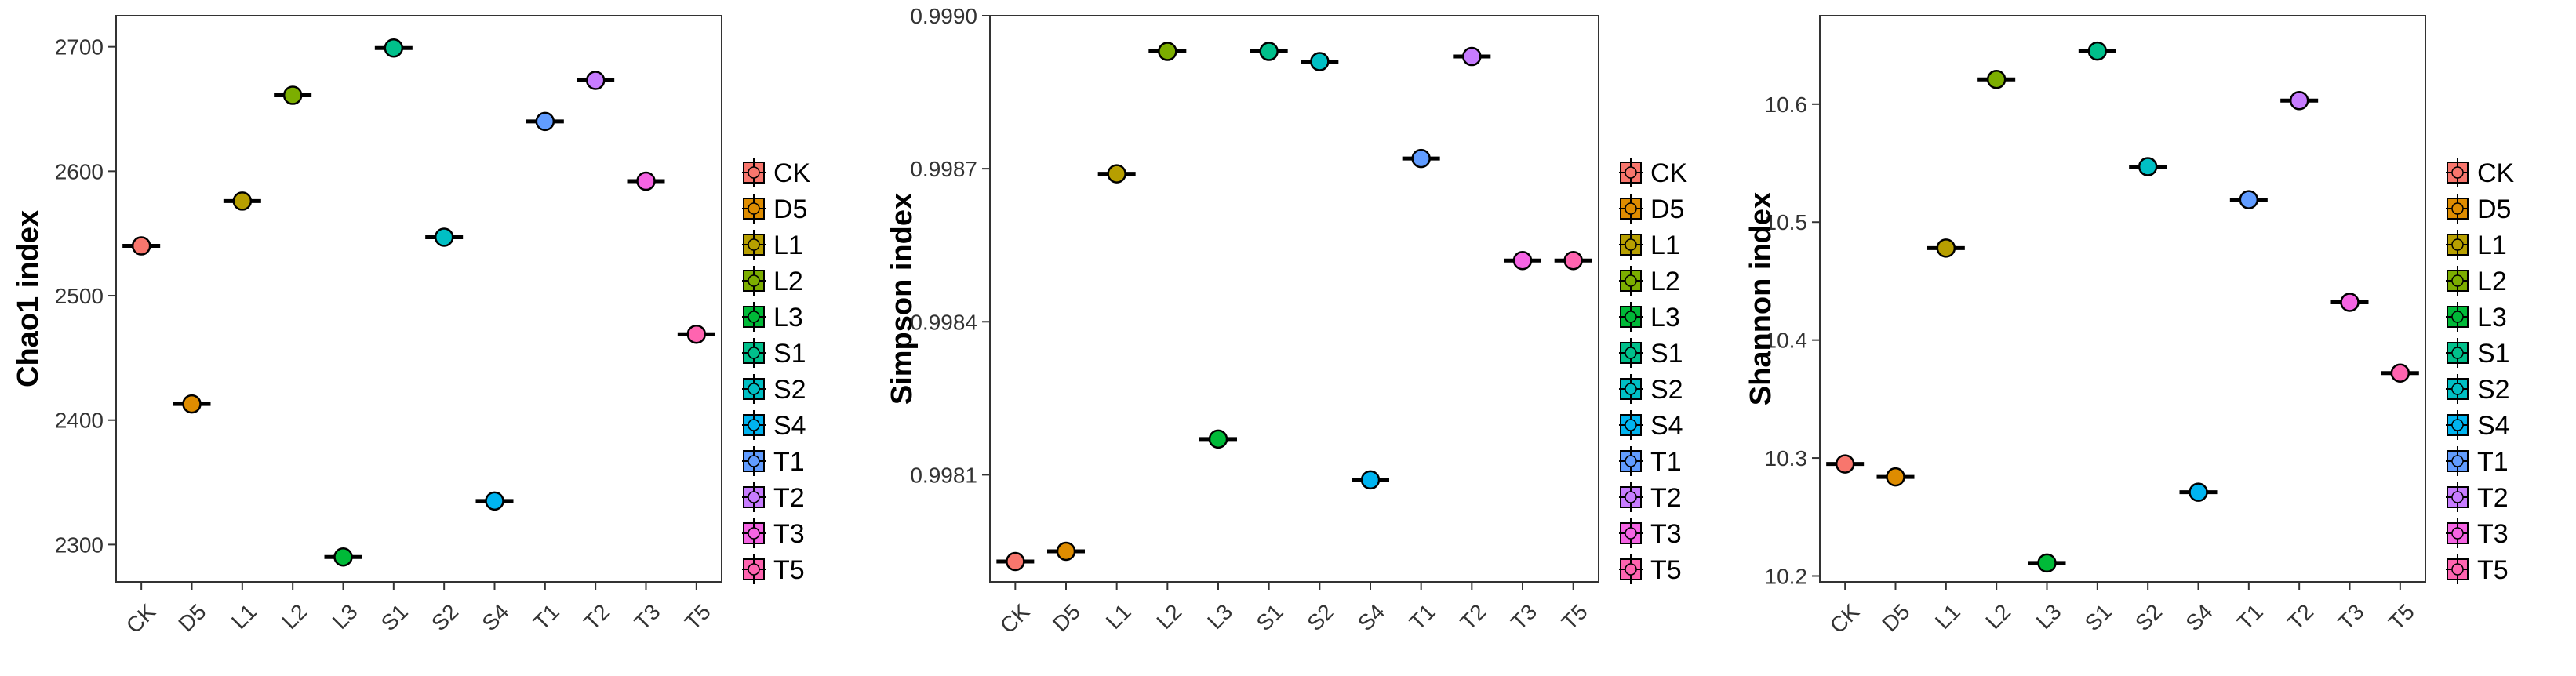 This screenshot has height=676, width=2576. What do you see at coordinates (545, 121) in the screenshot?
I see `data-point-T1` at bounding box center [545, 121].